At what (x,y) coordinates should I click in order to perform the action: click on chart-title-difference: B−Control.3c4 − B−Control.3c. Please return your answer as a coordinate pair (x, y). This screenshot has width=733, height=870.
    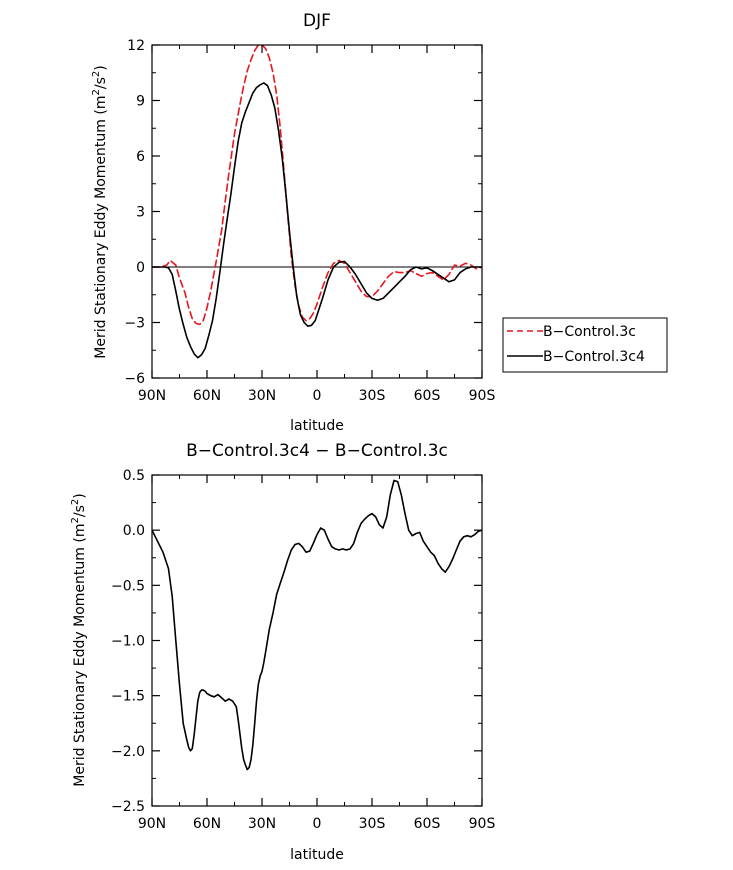
    Looking at the image, I should click on (317, 451).